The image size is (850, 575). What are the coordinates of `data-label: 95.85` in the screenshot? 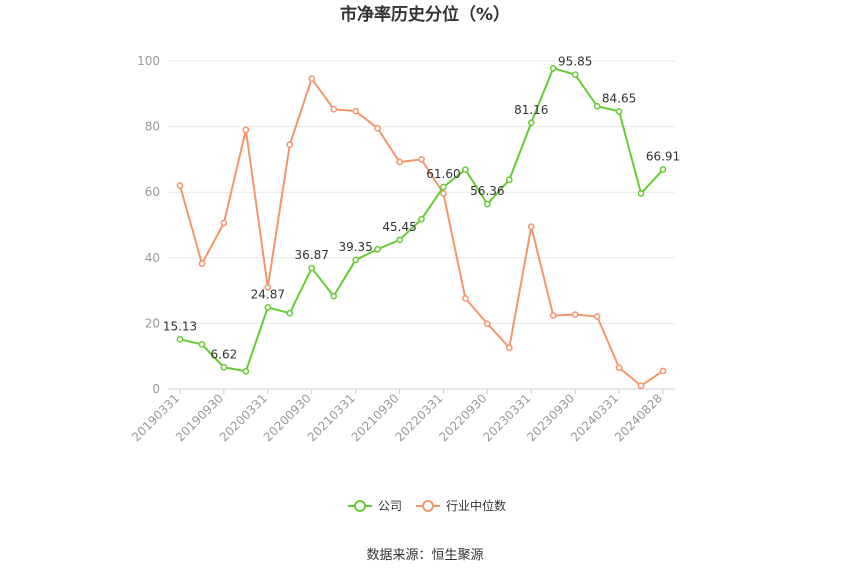 It's located at (575, 62).